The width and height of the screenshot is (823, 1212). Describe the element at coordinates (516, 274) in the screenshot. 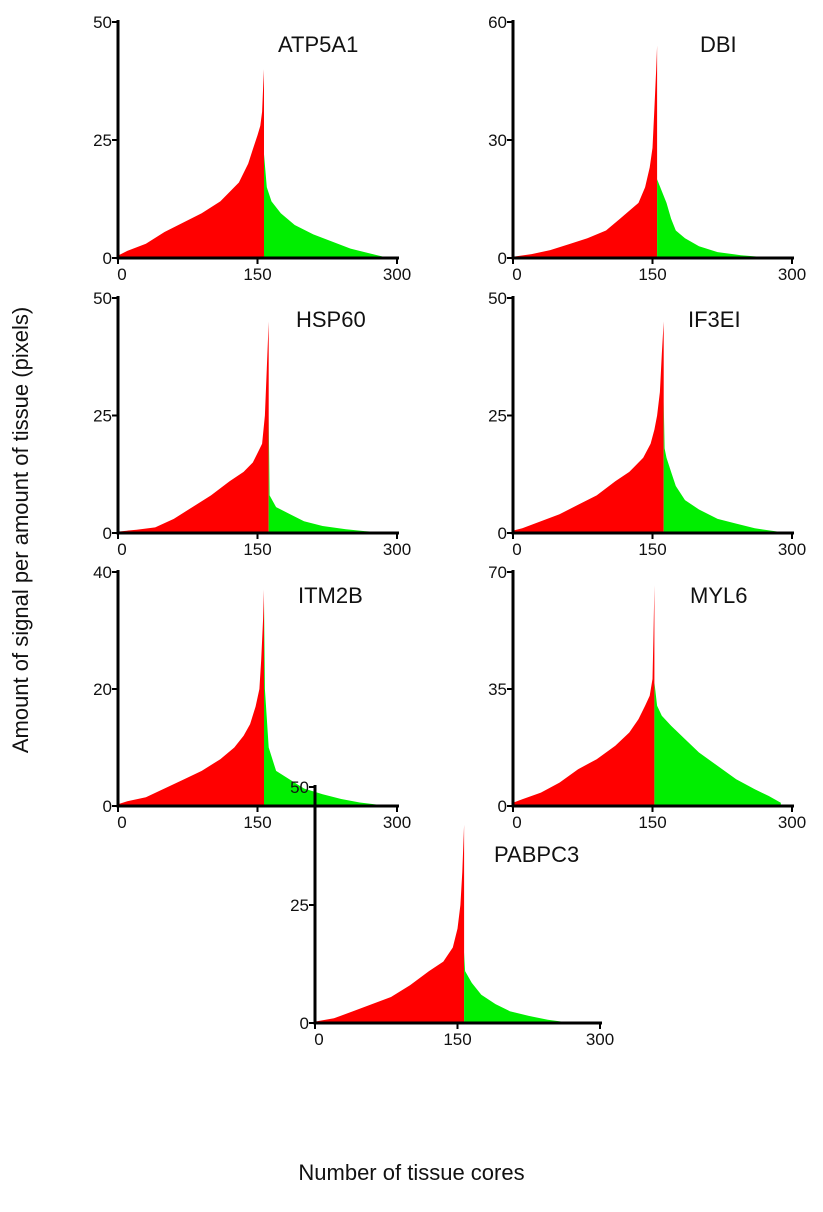

I see `x-tick-label-dbi-0: 0` at that location.